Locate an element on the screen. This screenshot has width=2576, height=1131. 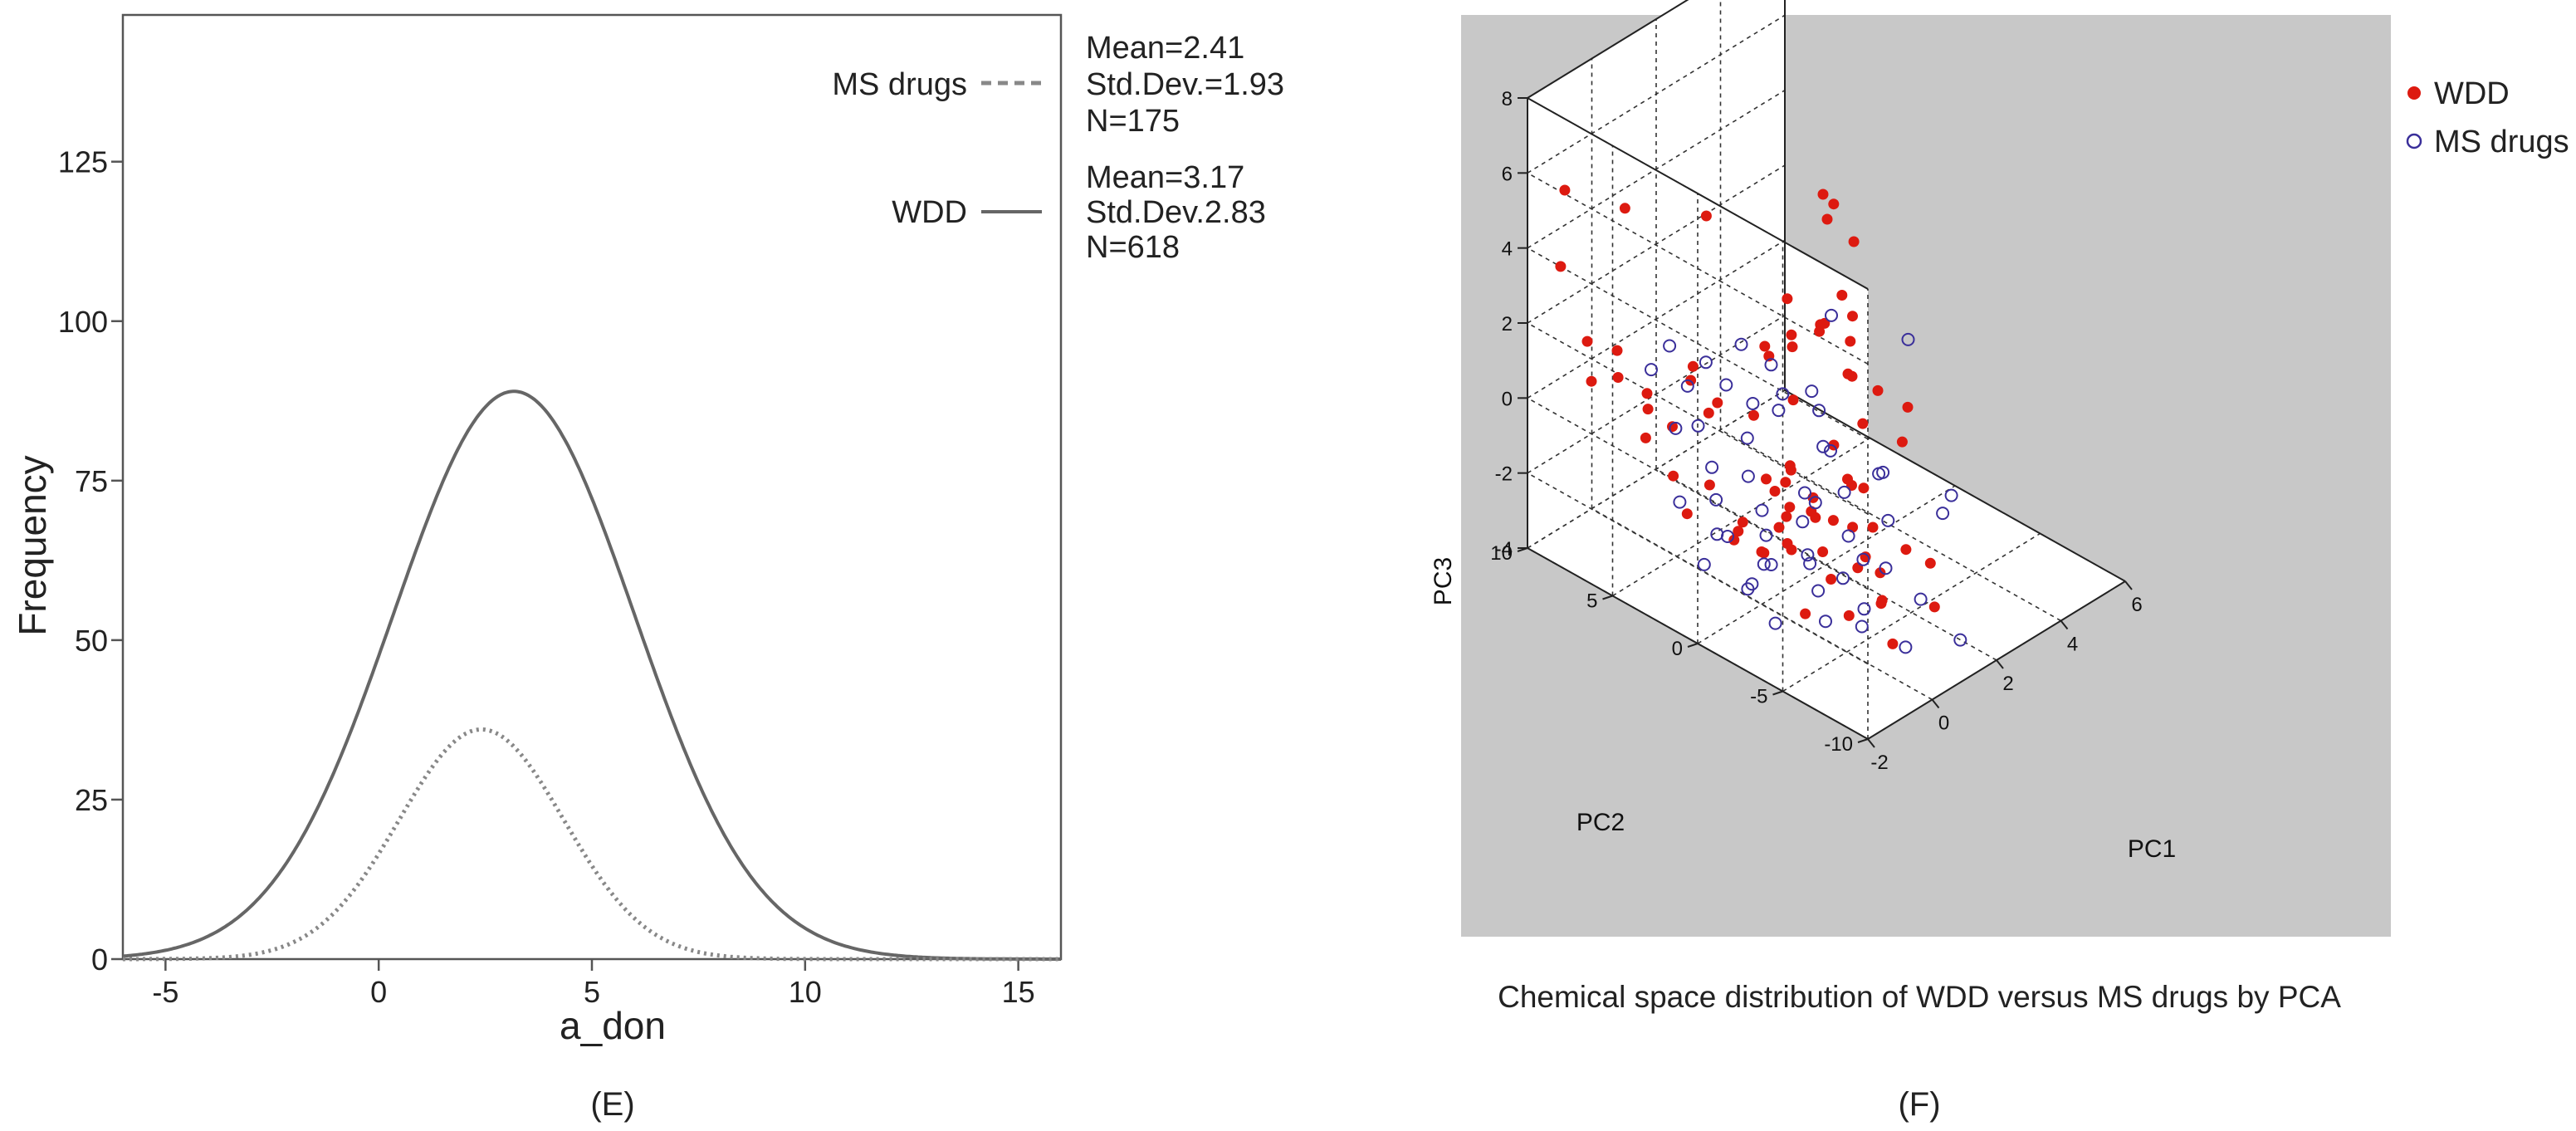
pca-pc1-tick-label: 4 is located at coordinates (2072, 645).